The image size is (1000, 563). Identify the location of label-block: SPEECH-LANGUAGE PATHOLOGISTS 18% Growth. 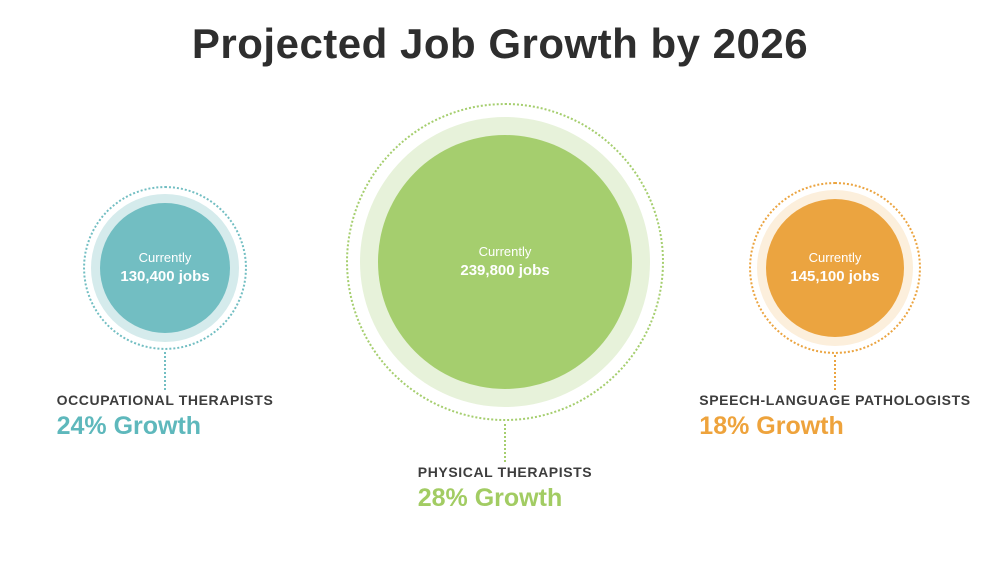
(834, 416).